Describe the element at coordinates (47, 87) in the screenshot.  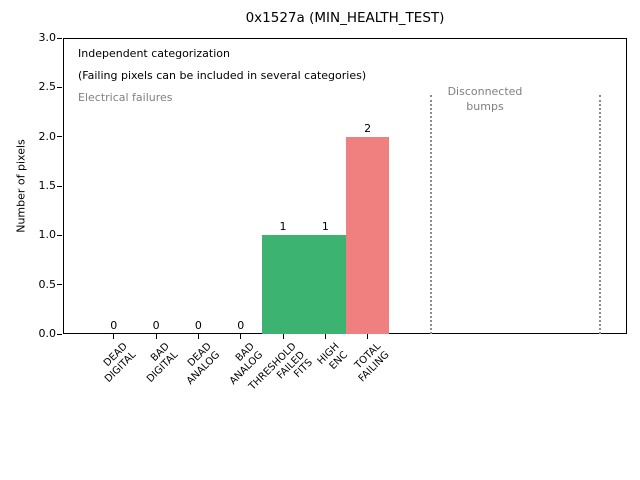
I see `y-tick-label: 2.5` at that location.